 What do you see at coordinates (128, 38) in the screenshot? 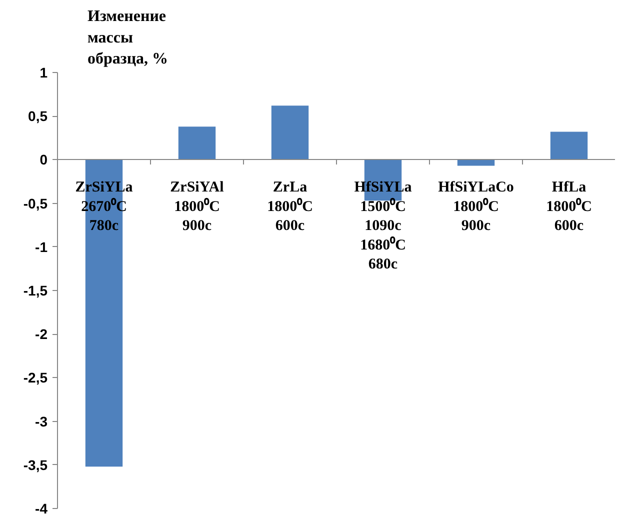
I see `y-axis-title: Изменение массы образца, %` at bounding box center [128, 38].